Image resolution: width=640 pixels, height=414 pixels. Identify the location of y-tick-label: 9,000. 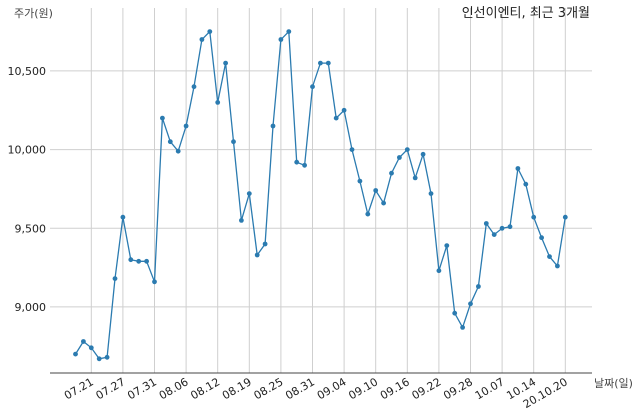
(31, 307).